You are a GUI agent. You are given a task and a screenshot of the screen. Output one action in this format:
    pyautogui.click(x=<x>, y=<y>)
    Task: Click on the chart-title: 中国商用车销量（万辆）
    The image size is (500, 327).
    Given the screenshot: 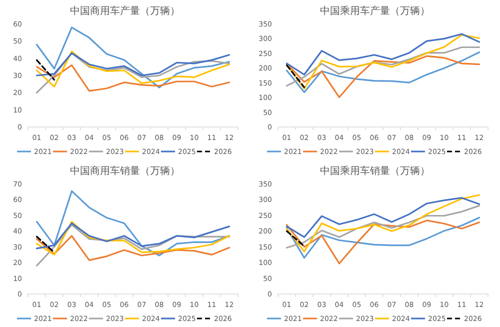 What is the action you would take?
    pyautogui.click(x=125, y=171)
    